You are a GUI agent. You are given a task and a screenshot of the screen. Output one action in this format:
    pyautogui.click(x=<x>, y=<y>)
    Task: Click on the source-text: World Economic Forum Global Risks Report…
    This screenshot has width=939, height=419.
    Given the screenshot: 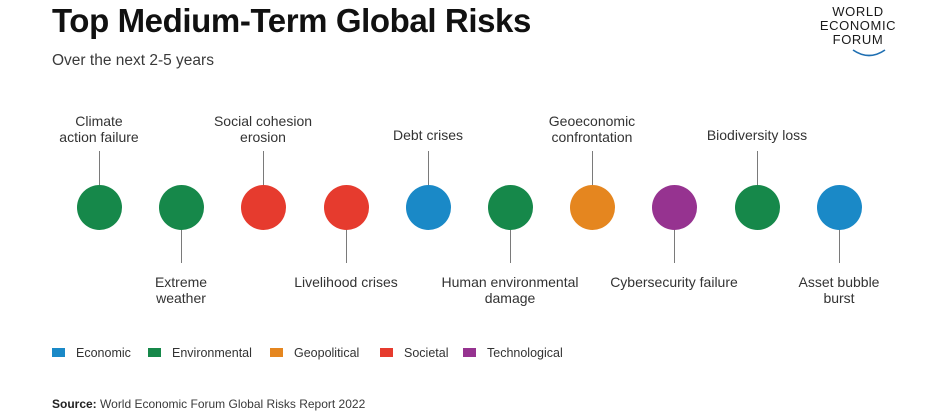 What is the action you would take?
    pyautogui.click(x=233, y=404)
    